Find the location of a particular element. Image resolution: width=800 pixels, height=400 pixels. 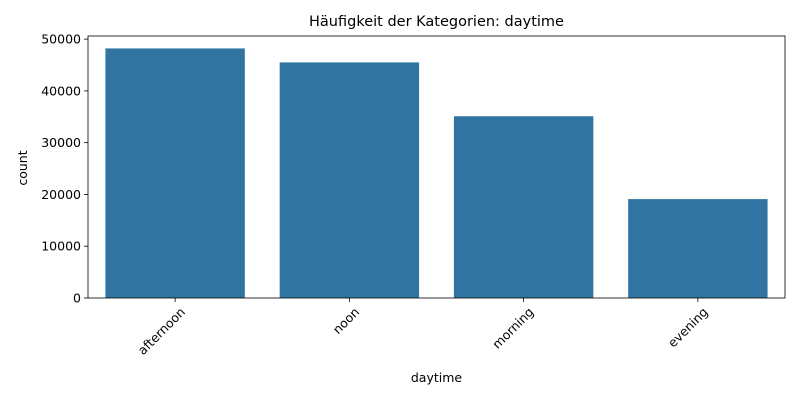

x-tick-label-noon: noon is located at coordinates (346, 320).